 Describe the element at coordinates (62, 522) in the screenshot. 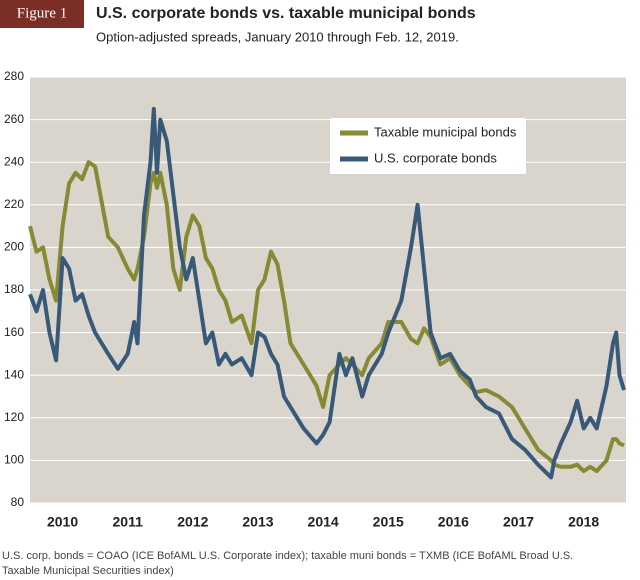

I see `x-tick-label: 2010` at that location.